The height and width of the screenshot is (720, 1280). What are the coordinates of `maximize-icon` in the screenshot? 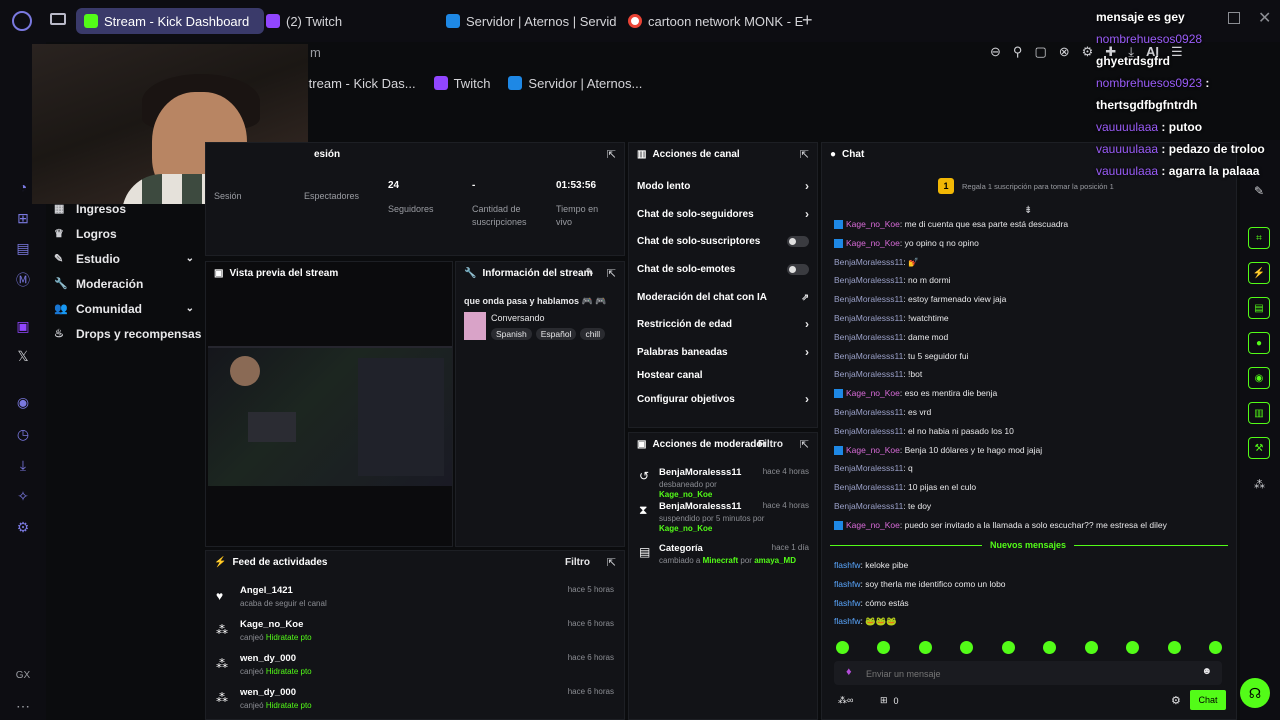 It's located at (1234, 18).